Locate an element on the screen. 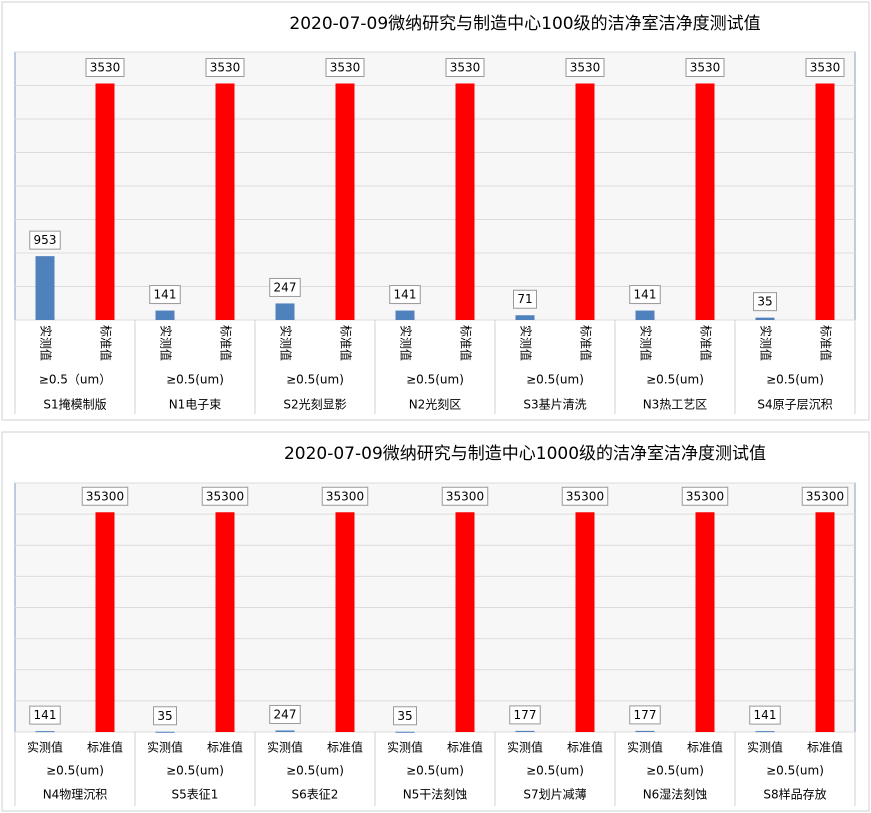 This screenshot has width=871, height=813. category-label: S6表征2 is located at coordinates (315, 795).